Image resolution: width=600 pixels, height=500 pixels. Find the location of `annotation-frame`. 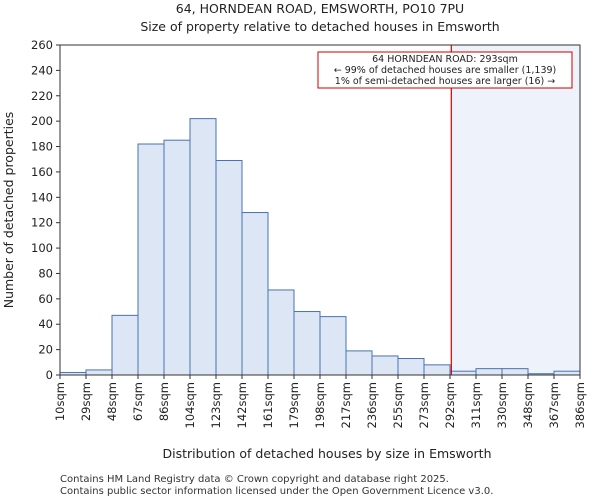

annotation-frame is located at coordinates (445, 70).